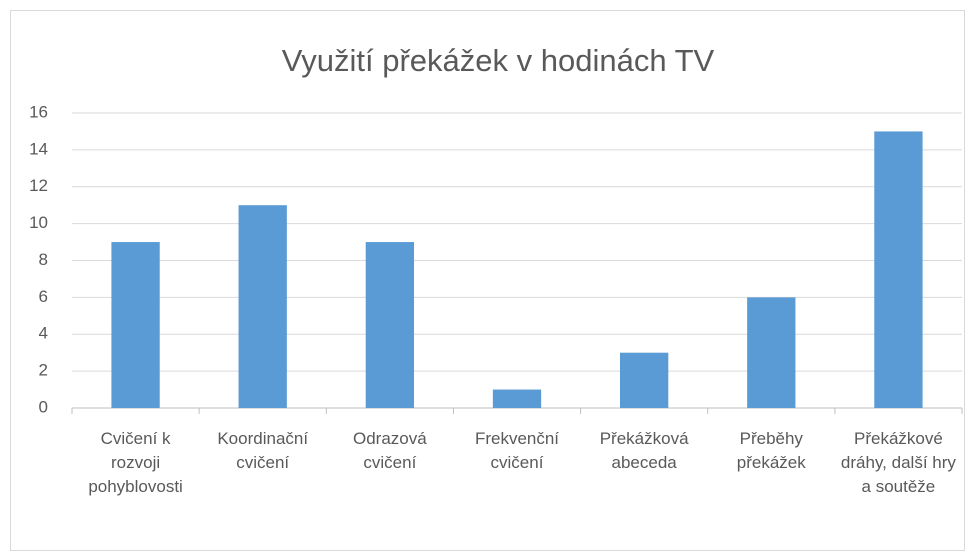  What do you see at coordinates (43, 296) in the screenshot?
I see `y-tick-label: 6` at bounding box center [43, 296].